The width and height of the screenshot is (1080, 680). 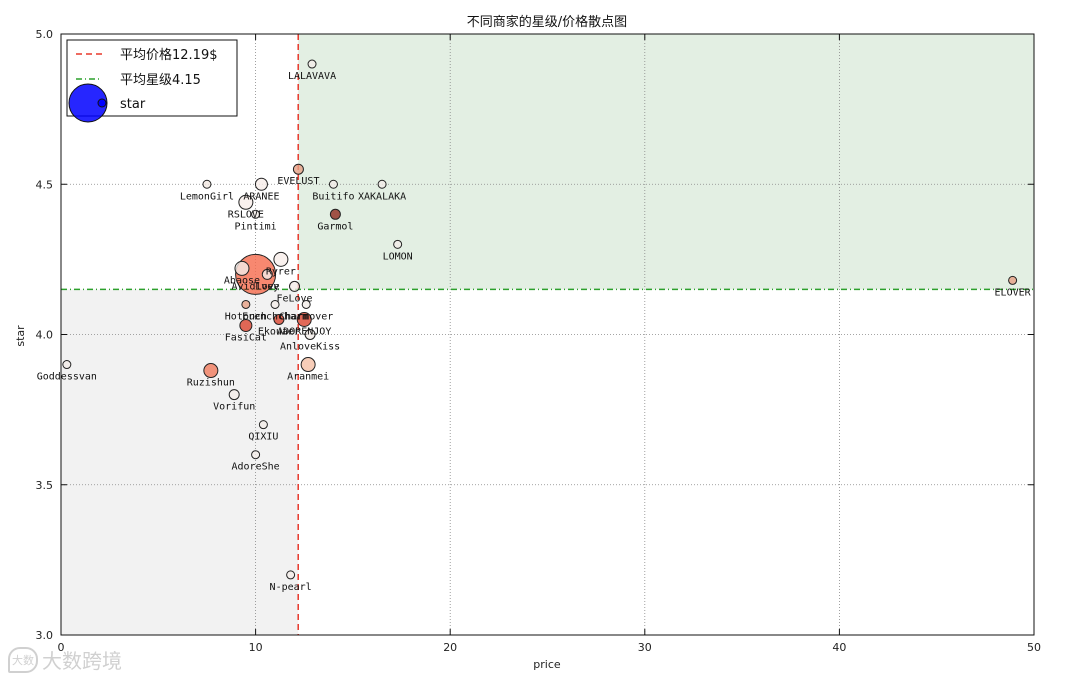 I want to click on legend-star-marker-large, so click(x=88, y=103).